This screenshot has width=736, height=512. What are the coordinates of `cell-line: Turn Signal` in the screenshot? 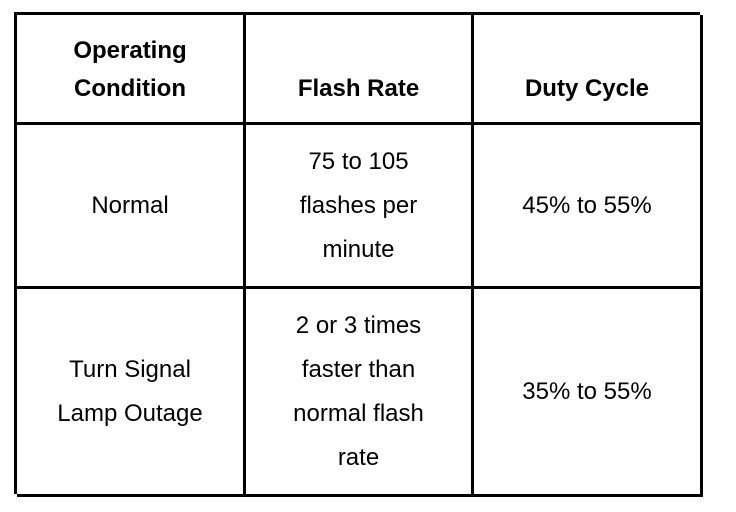 It's located at (130, 369).